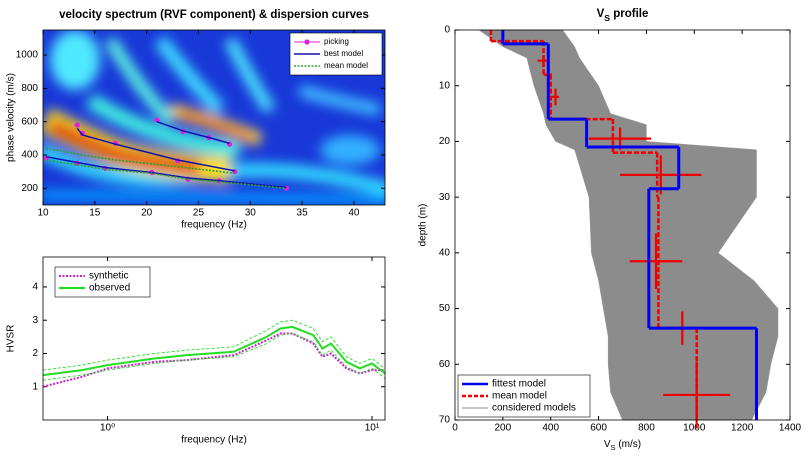 The height and width of the screenshot is (457, 810). I want to click on y-tick-label: 3, so click(35, 320).